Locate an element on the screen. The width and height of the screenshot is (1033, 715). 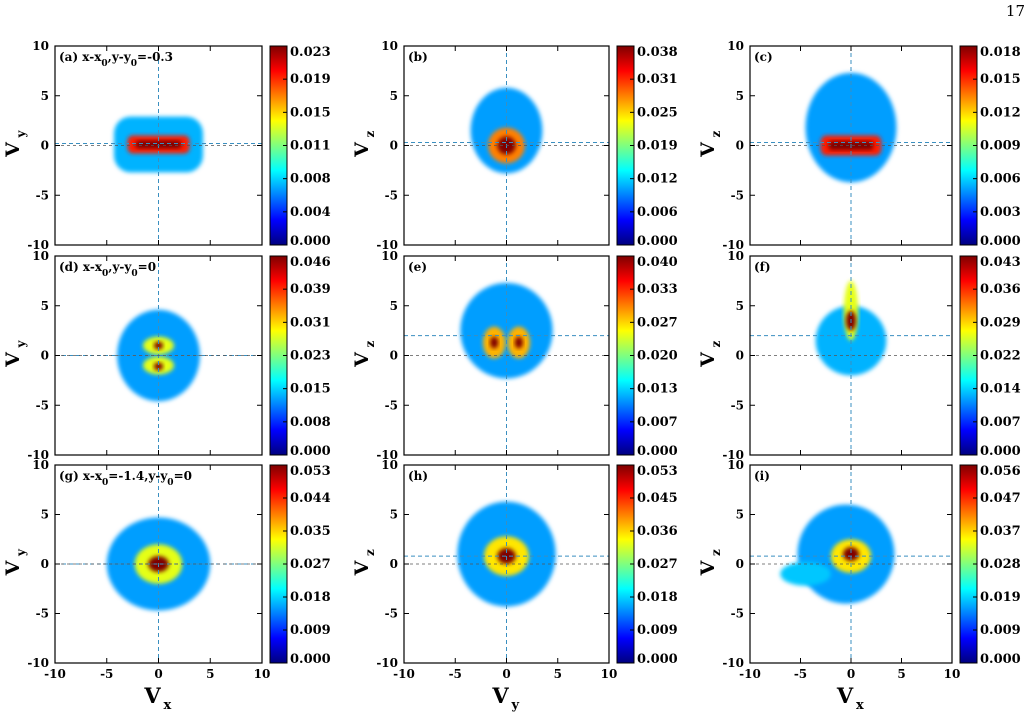
colorbar-label: 0.013 is located at coordinates (657, 389).